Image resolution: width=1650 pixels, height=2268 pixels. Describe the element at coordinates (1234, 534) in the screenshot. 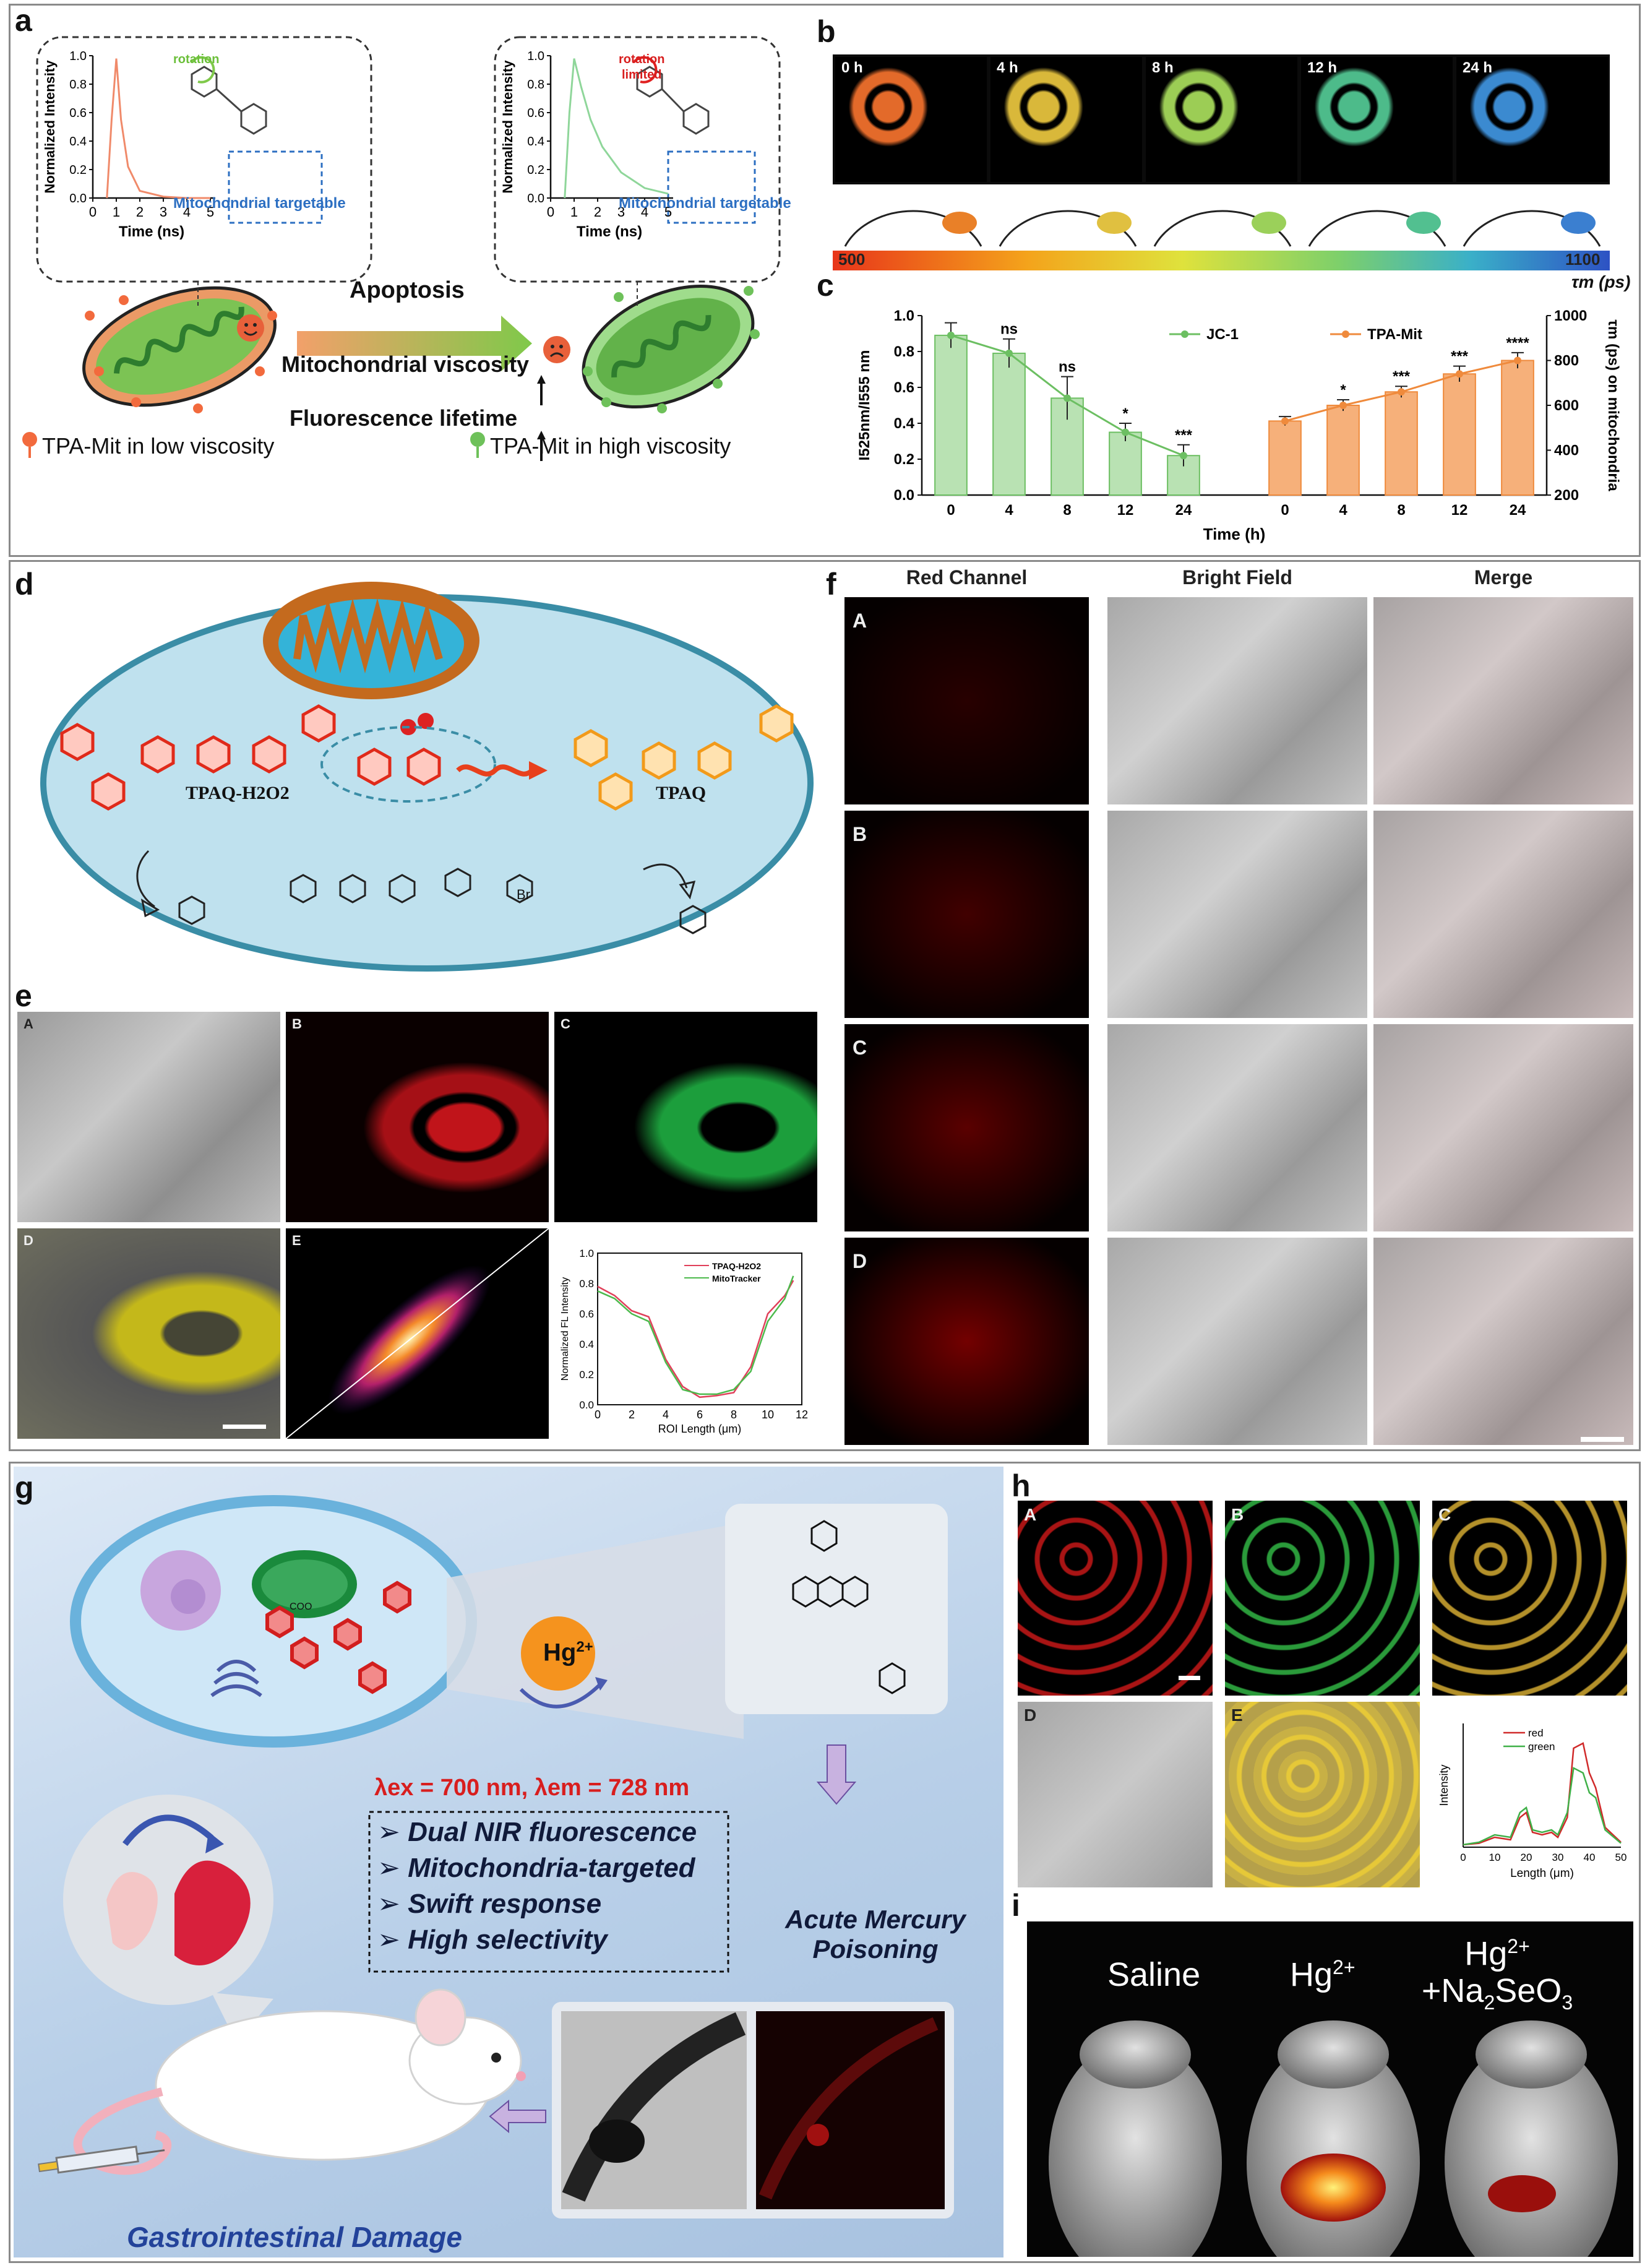

I see `x-axis-label: Time (h)` at that location.